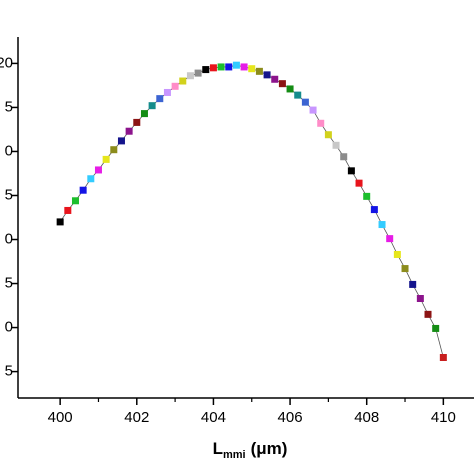  Describe the element at coordinates (213, 417) in the screenshot. I see `x-tick-label: 404` at that location.